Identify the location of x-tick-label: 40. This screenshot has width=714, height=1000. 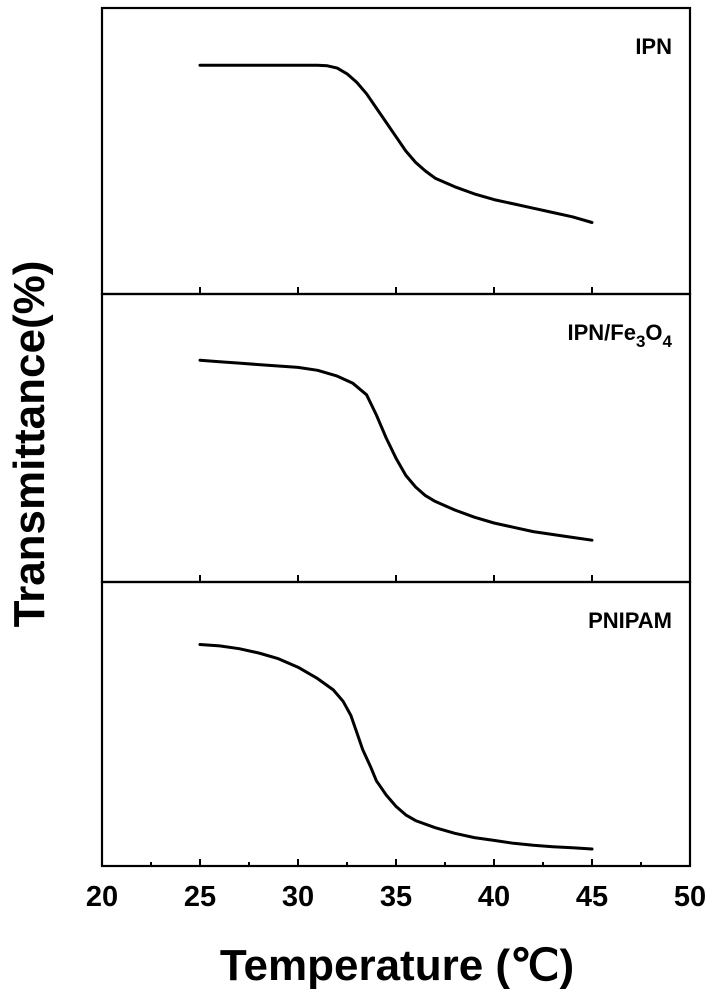
(494, 897).